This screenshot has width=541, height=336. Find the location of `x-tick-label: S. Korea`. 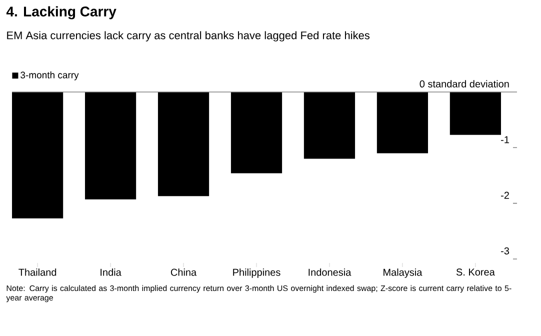

x-tick-label: S. Korea is located at coordinates (475, 272).